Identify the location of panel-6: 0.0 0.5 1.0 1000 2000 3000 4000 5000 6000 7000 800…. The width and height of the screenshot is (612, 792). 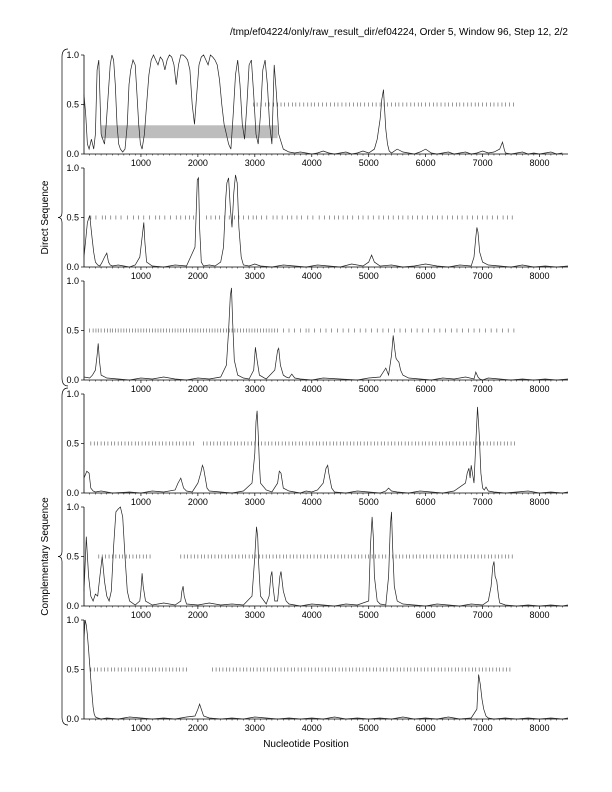
(317, 674).